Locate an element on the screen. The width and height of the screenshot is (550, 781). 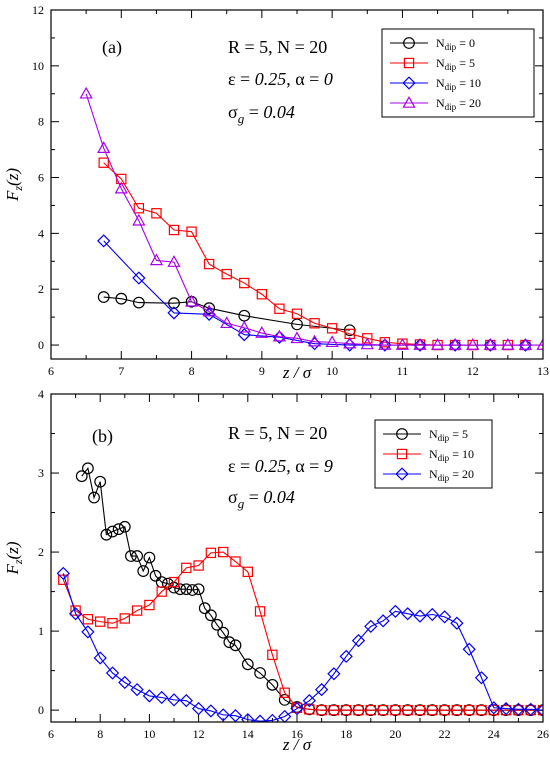
legend-entry: Ndip = 10 is located at coordinates (451, 455).